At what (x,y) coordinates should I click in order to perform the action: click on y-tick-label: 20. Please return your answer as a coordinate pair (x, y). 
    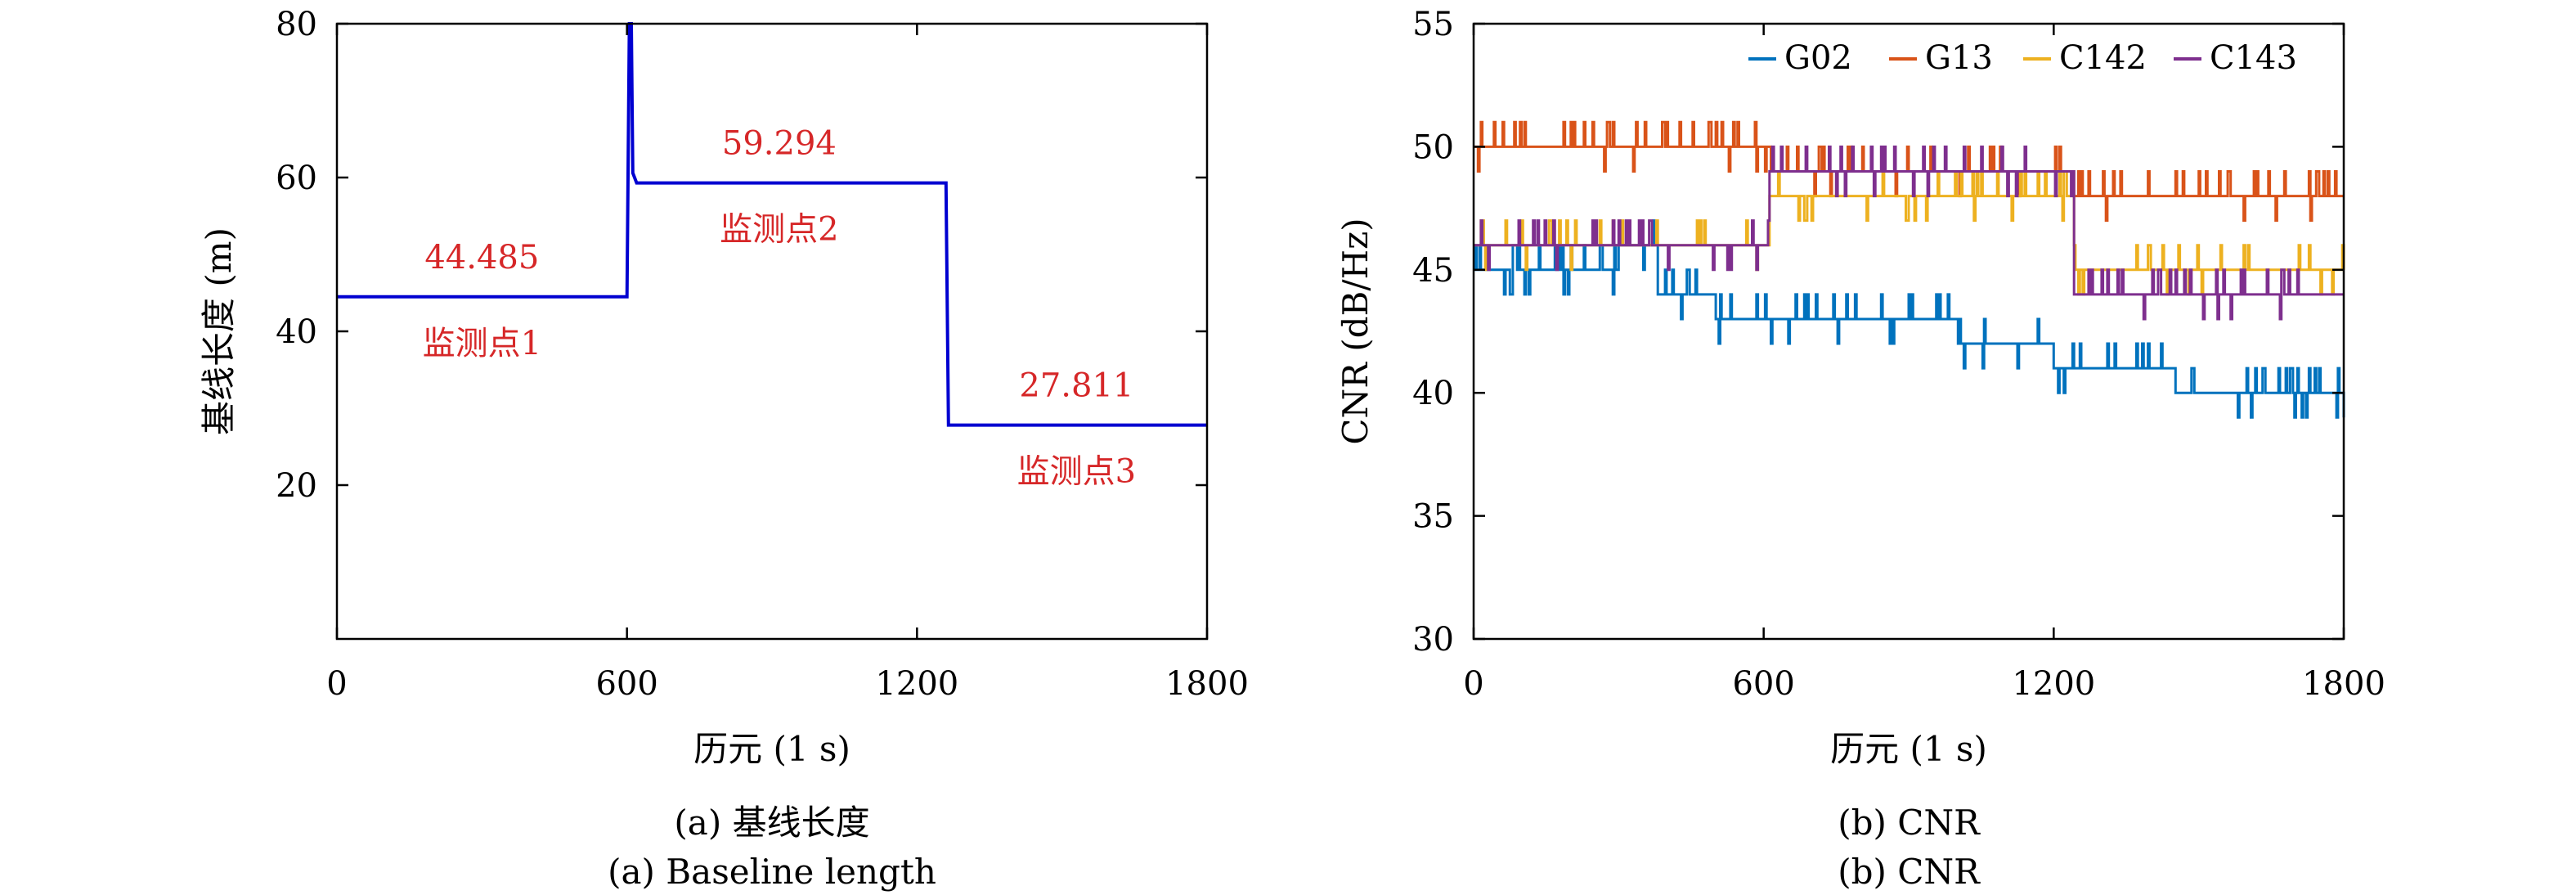
    Looking at the image, I should click on (296, 486).